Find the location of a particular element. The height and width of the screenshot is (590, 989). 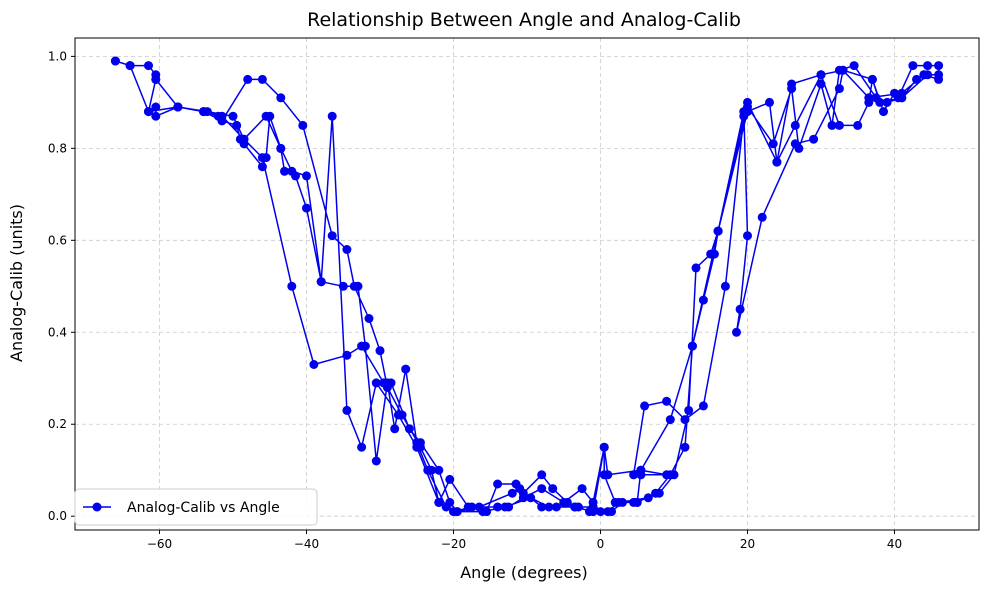

y-axis: 0.0 0.2 0.4 0.6 0.8 1.0 is located at coordinates (61, 286).